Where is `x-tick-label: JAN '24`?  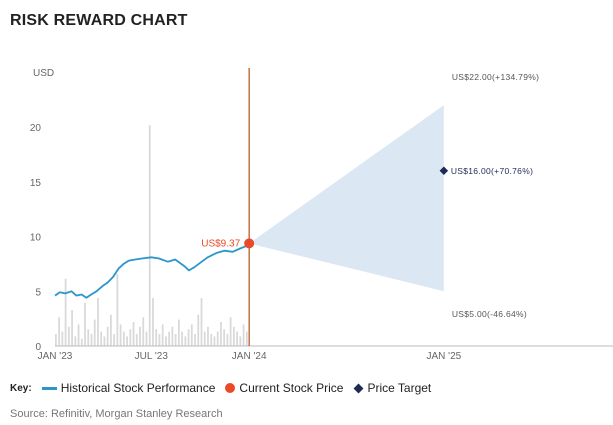
x-tick-label: JAN '24 is located at coordinates (249, 356).